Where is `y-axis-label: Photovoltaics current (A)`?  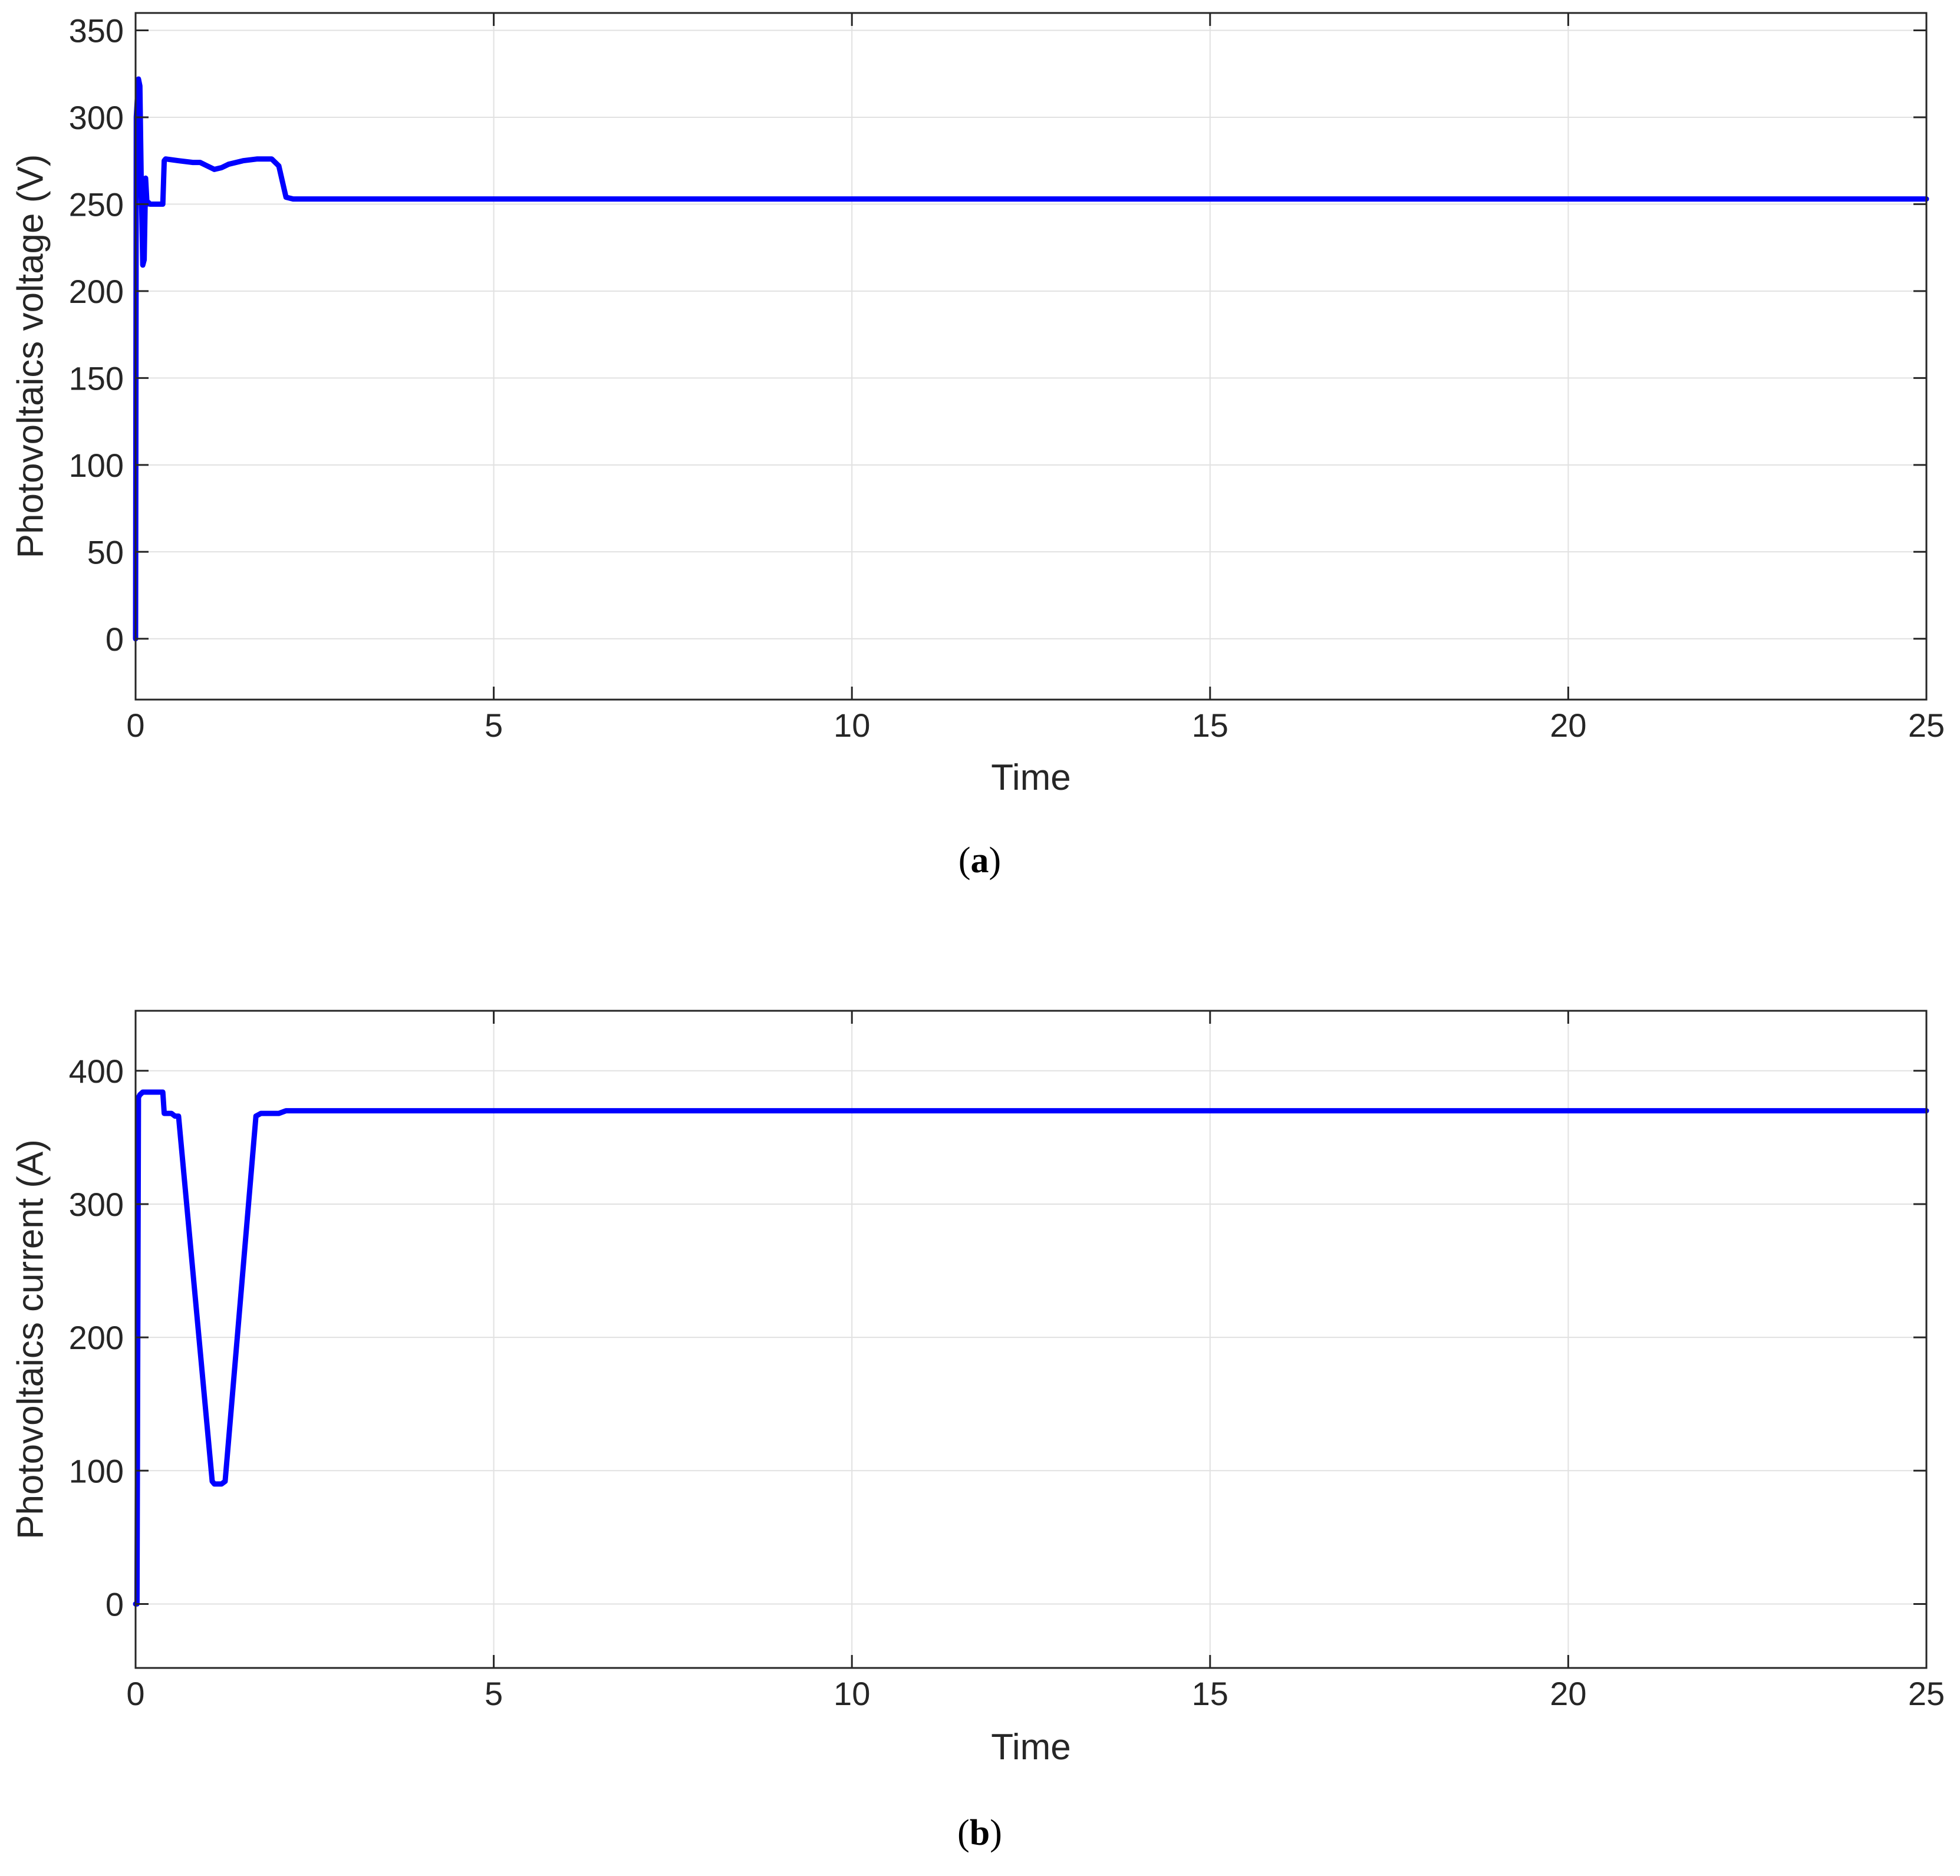 y-axis-label: Photovoltaics current (A) is located at coordinates (31, 1339).